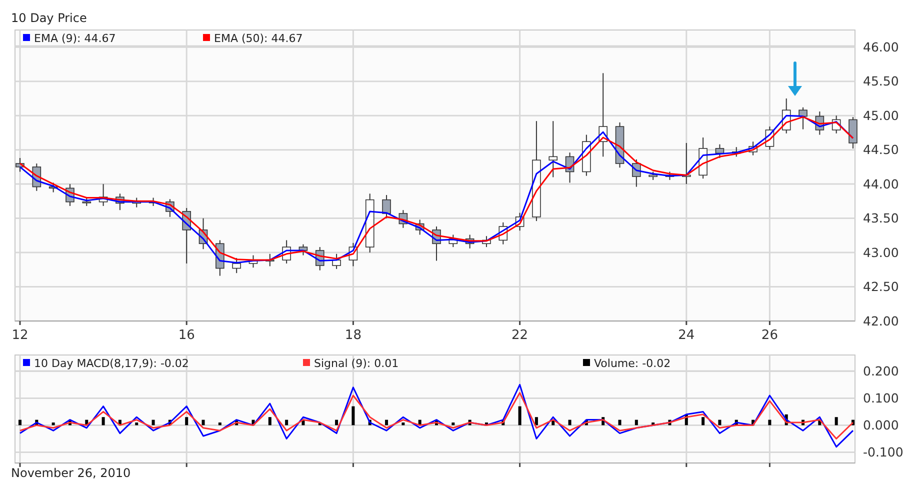 The image size is (919, 485). Describe the element at coordinates (111, 363) in the screenshot. I see `legend-label: 10 Day MACD(8,17,9): -0.02` at that location.